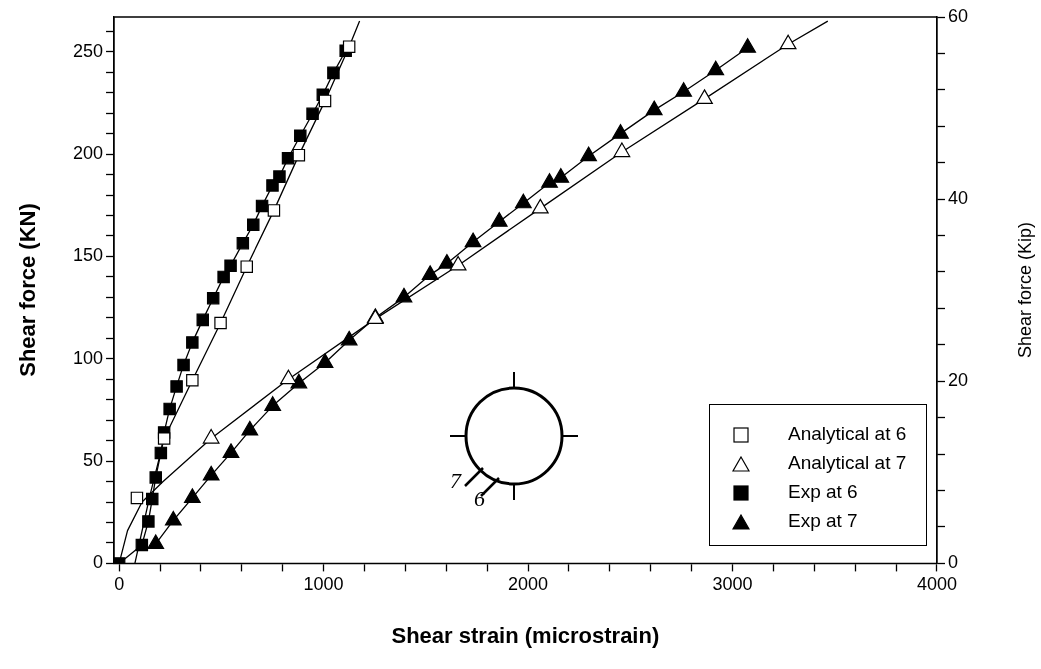  I want to click on y-tick-label: 100, so click(88, 357).